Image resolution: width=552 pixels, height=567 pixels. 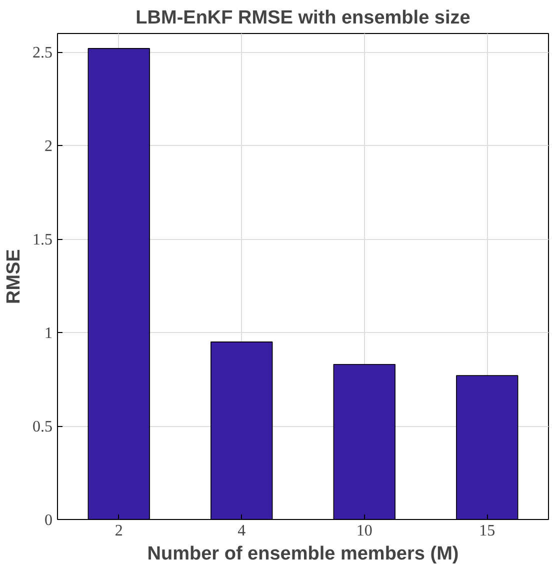 I want to click on y-tick-label: 1.5, so click(x=42, y=240).